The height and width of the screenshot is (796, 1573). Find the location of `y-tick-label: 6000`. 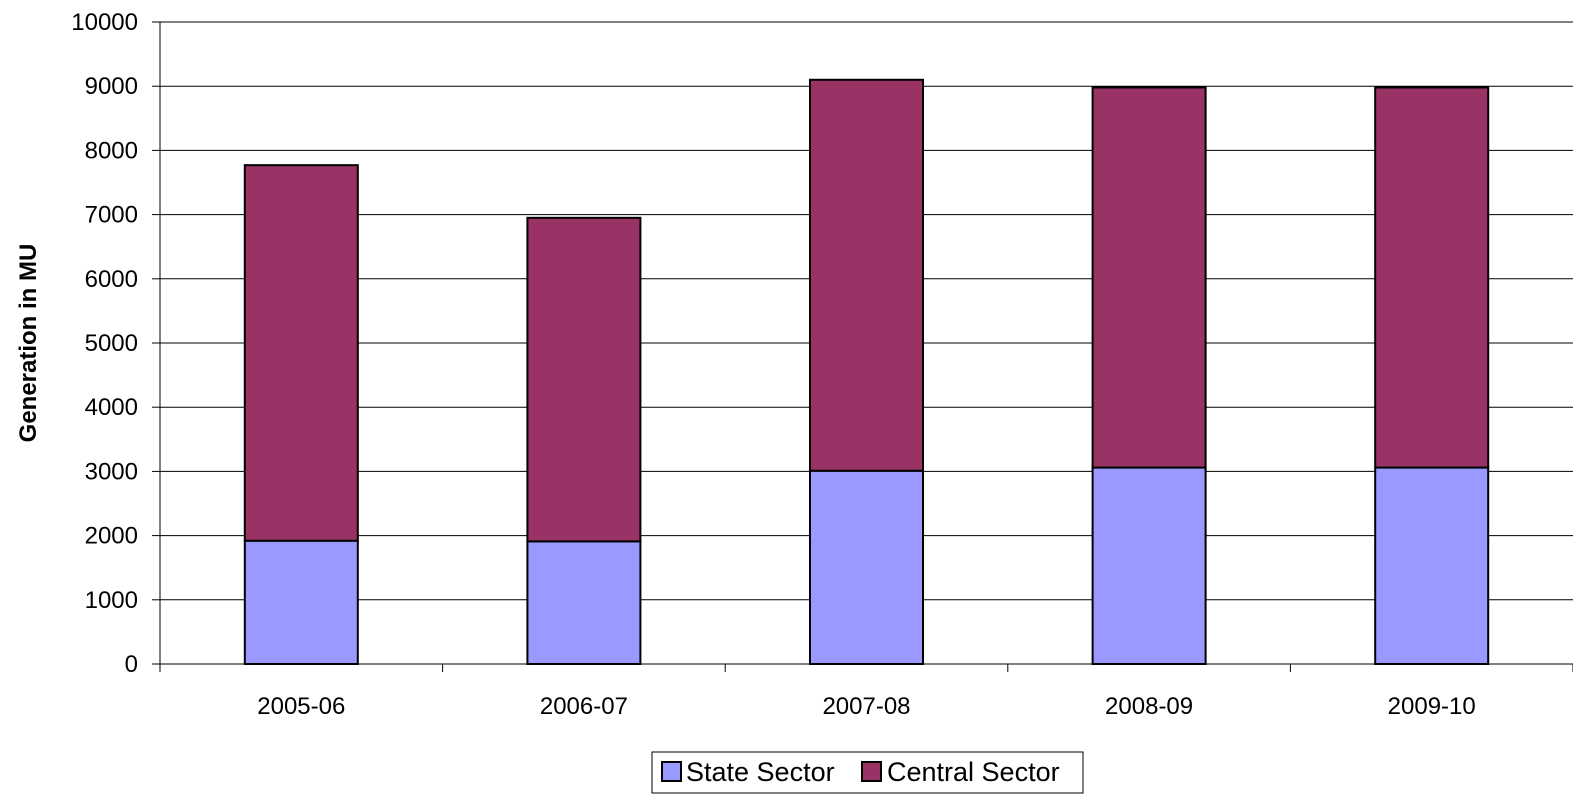

y-tick-label: 6000 is located at coordinates (111, 279).